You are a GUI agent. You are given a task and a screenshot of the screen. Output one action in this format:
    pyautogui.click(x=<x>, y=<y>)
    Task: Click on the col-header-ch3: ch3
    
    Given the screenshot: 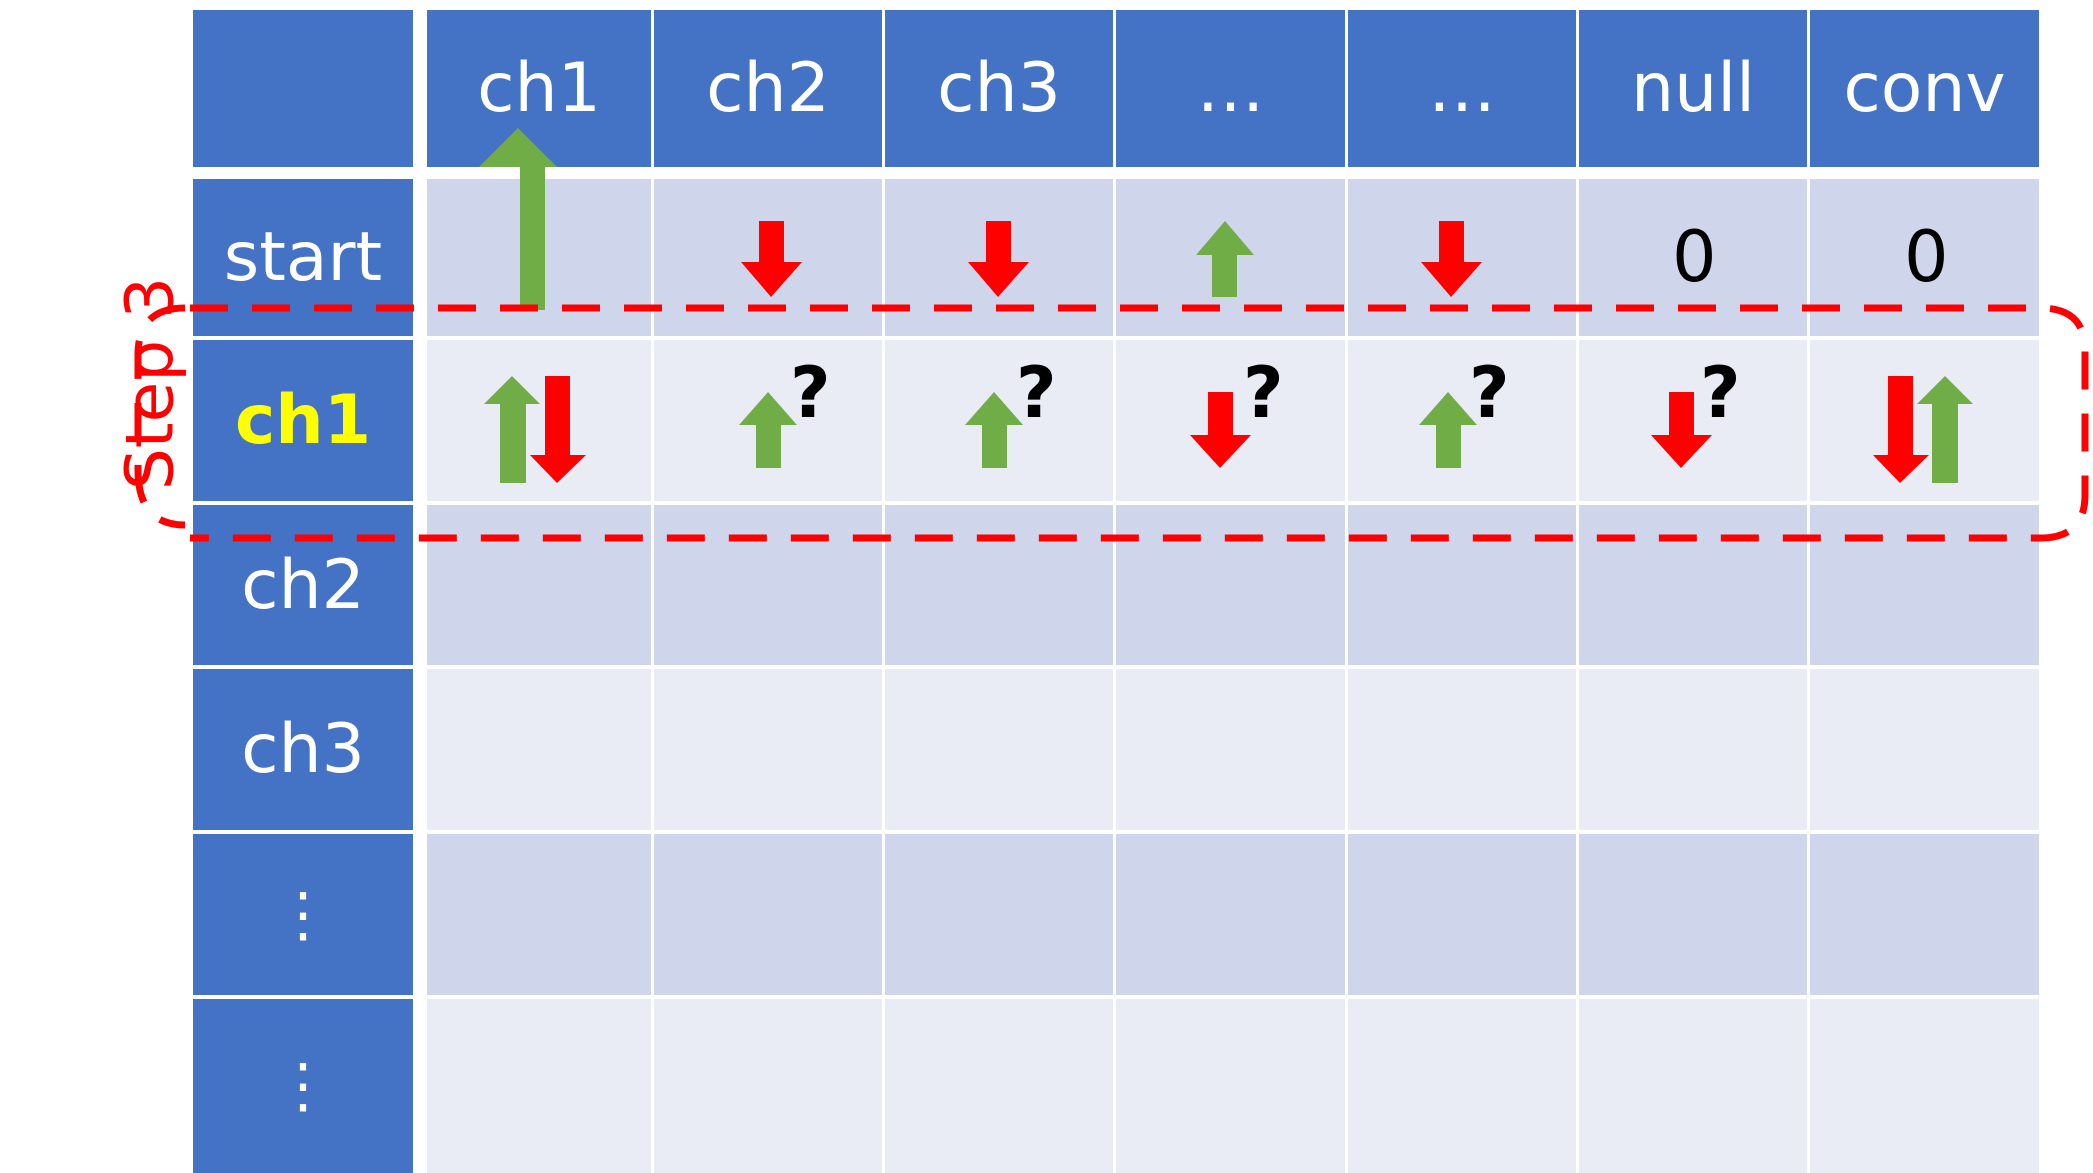 What is the action you would take?
    pyautogui.click(x=999, y=88)
    